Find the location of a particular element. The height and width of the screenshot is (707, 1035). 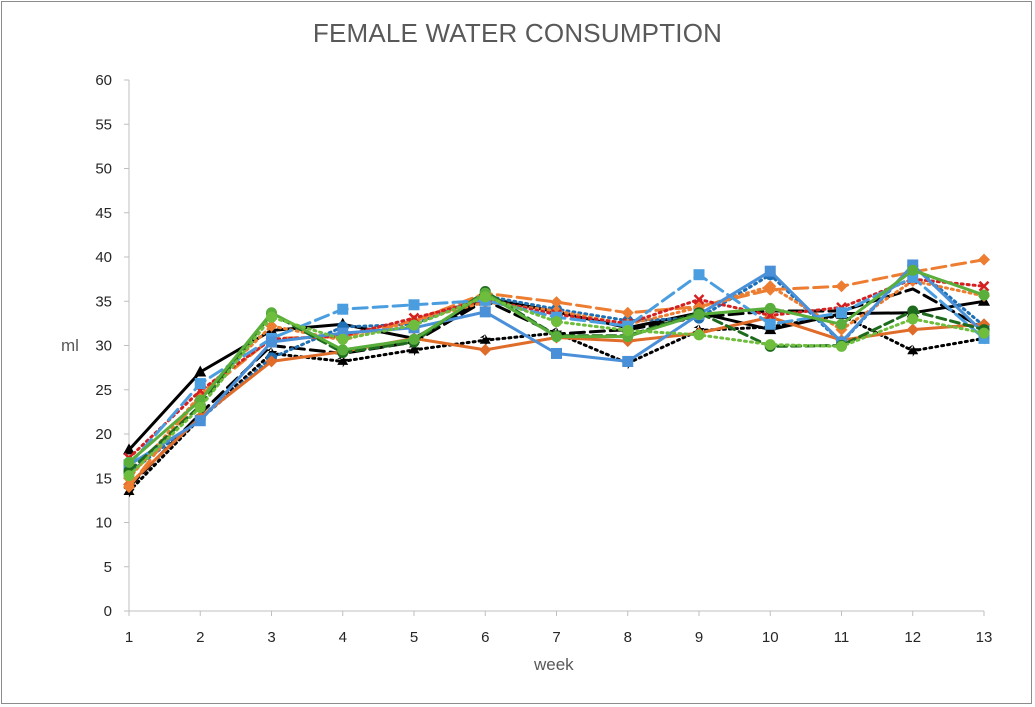

y-tick-label: 60 is located at coordinates (103, 80).